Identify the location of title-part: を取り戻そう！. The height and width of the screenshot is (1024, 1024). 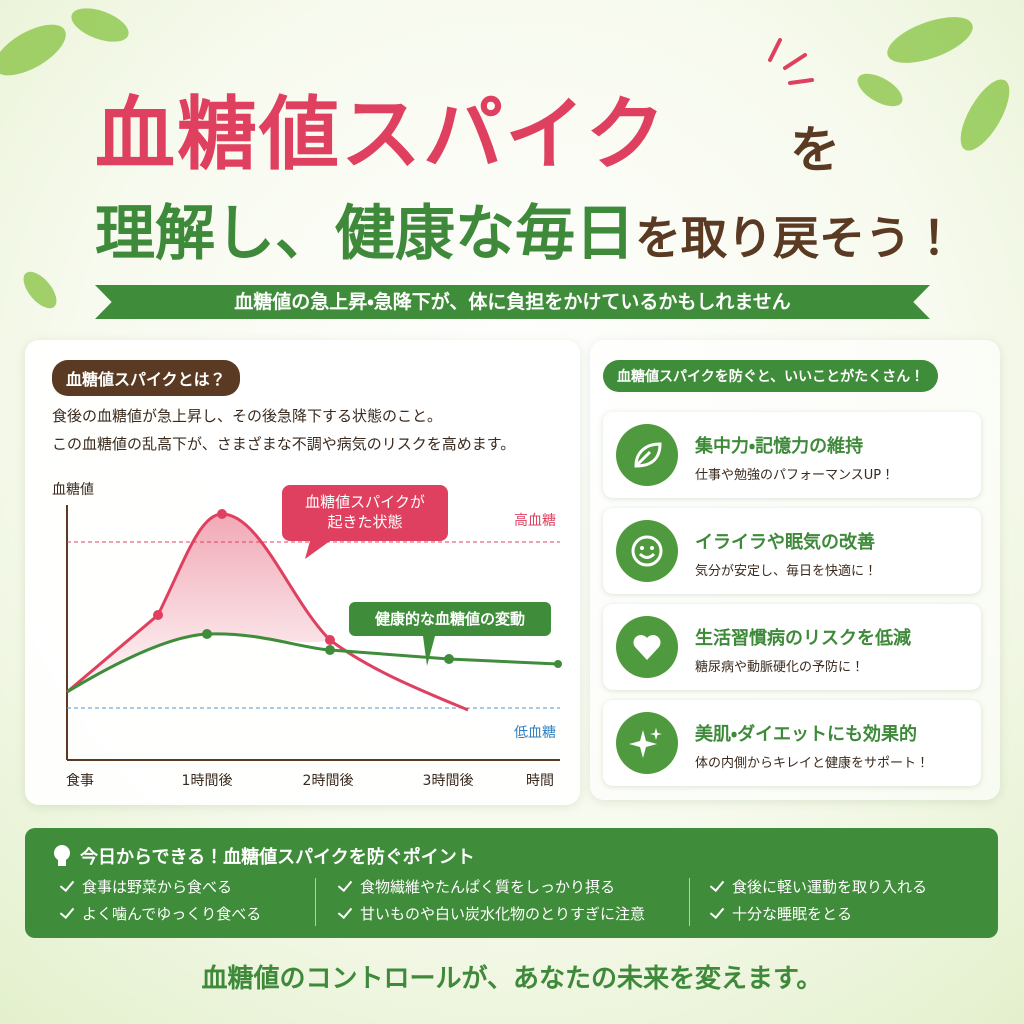
(796, 238).